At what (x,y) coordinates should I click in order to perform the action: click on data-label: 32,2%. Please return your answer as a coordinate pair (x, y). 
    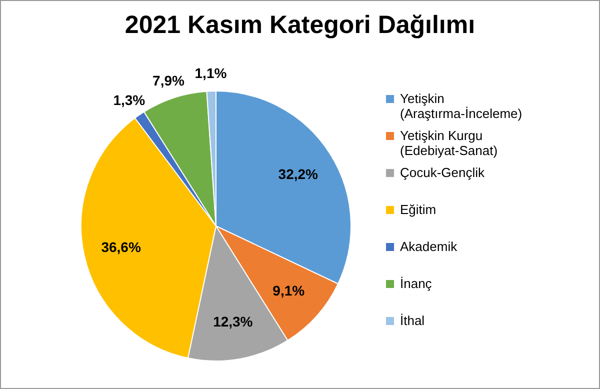
    Looking at the image, I should click on (298, 174).